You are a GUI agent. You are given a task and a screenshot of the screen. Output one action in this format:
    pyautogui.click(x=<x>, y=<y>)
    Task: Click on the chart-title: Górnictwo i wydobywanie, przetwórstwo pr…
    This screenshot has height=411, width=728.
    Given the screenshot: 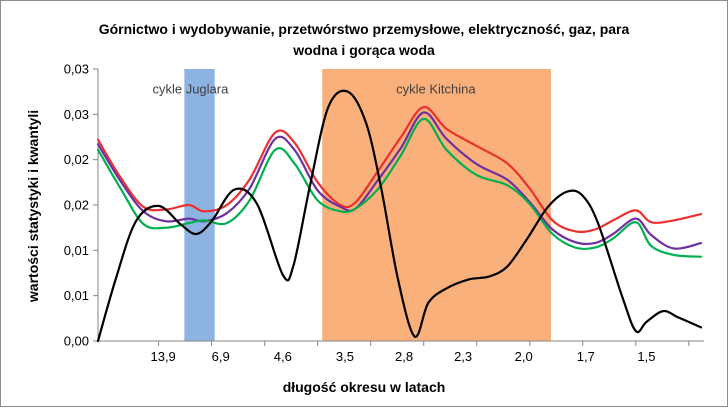 What is the action you would take?
    pyautogui.click(x=364, y=39)
    